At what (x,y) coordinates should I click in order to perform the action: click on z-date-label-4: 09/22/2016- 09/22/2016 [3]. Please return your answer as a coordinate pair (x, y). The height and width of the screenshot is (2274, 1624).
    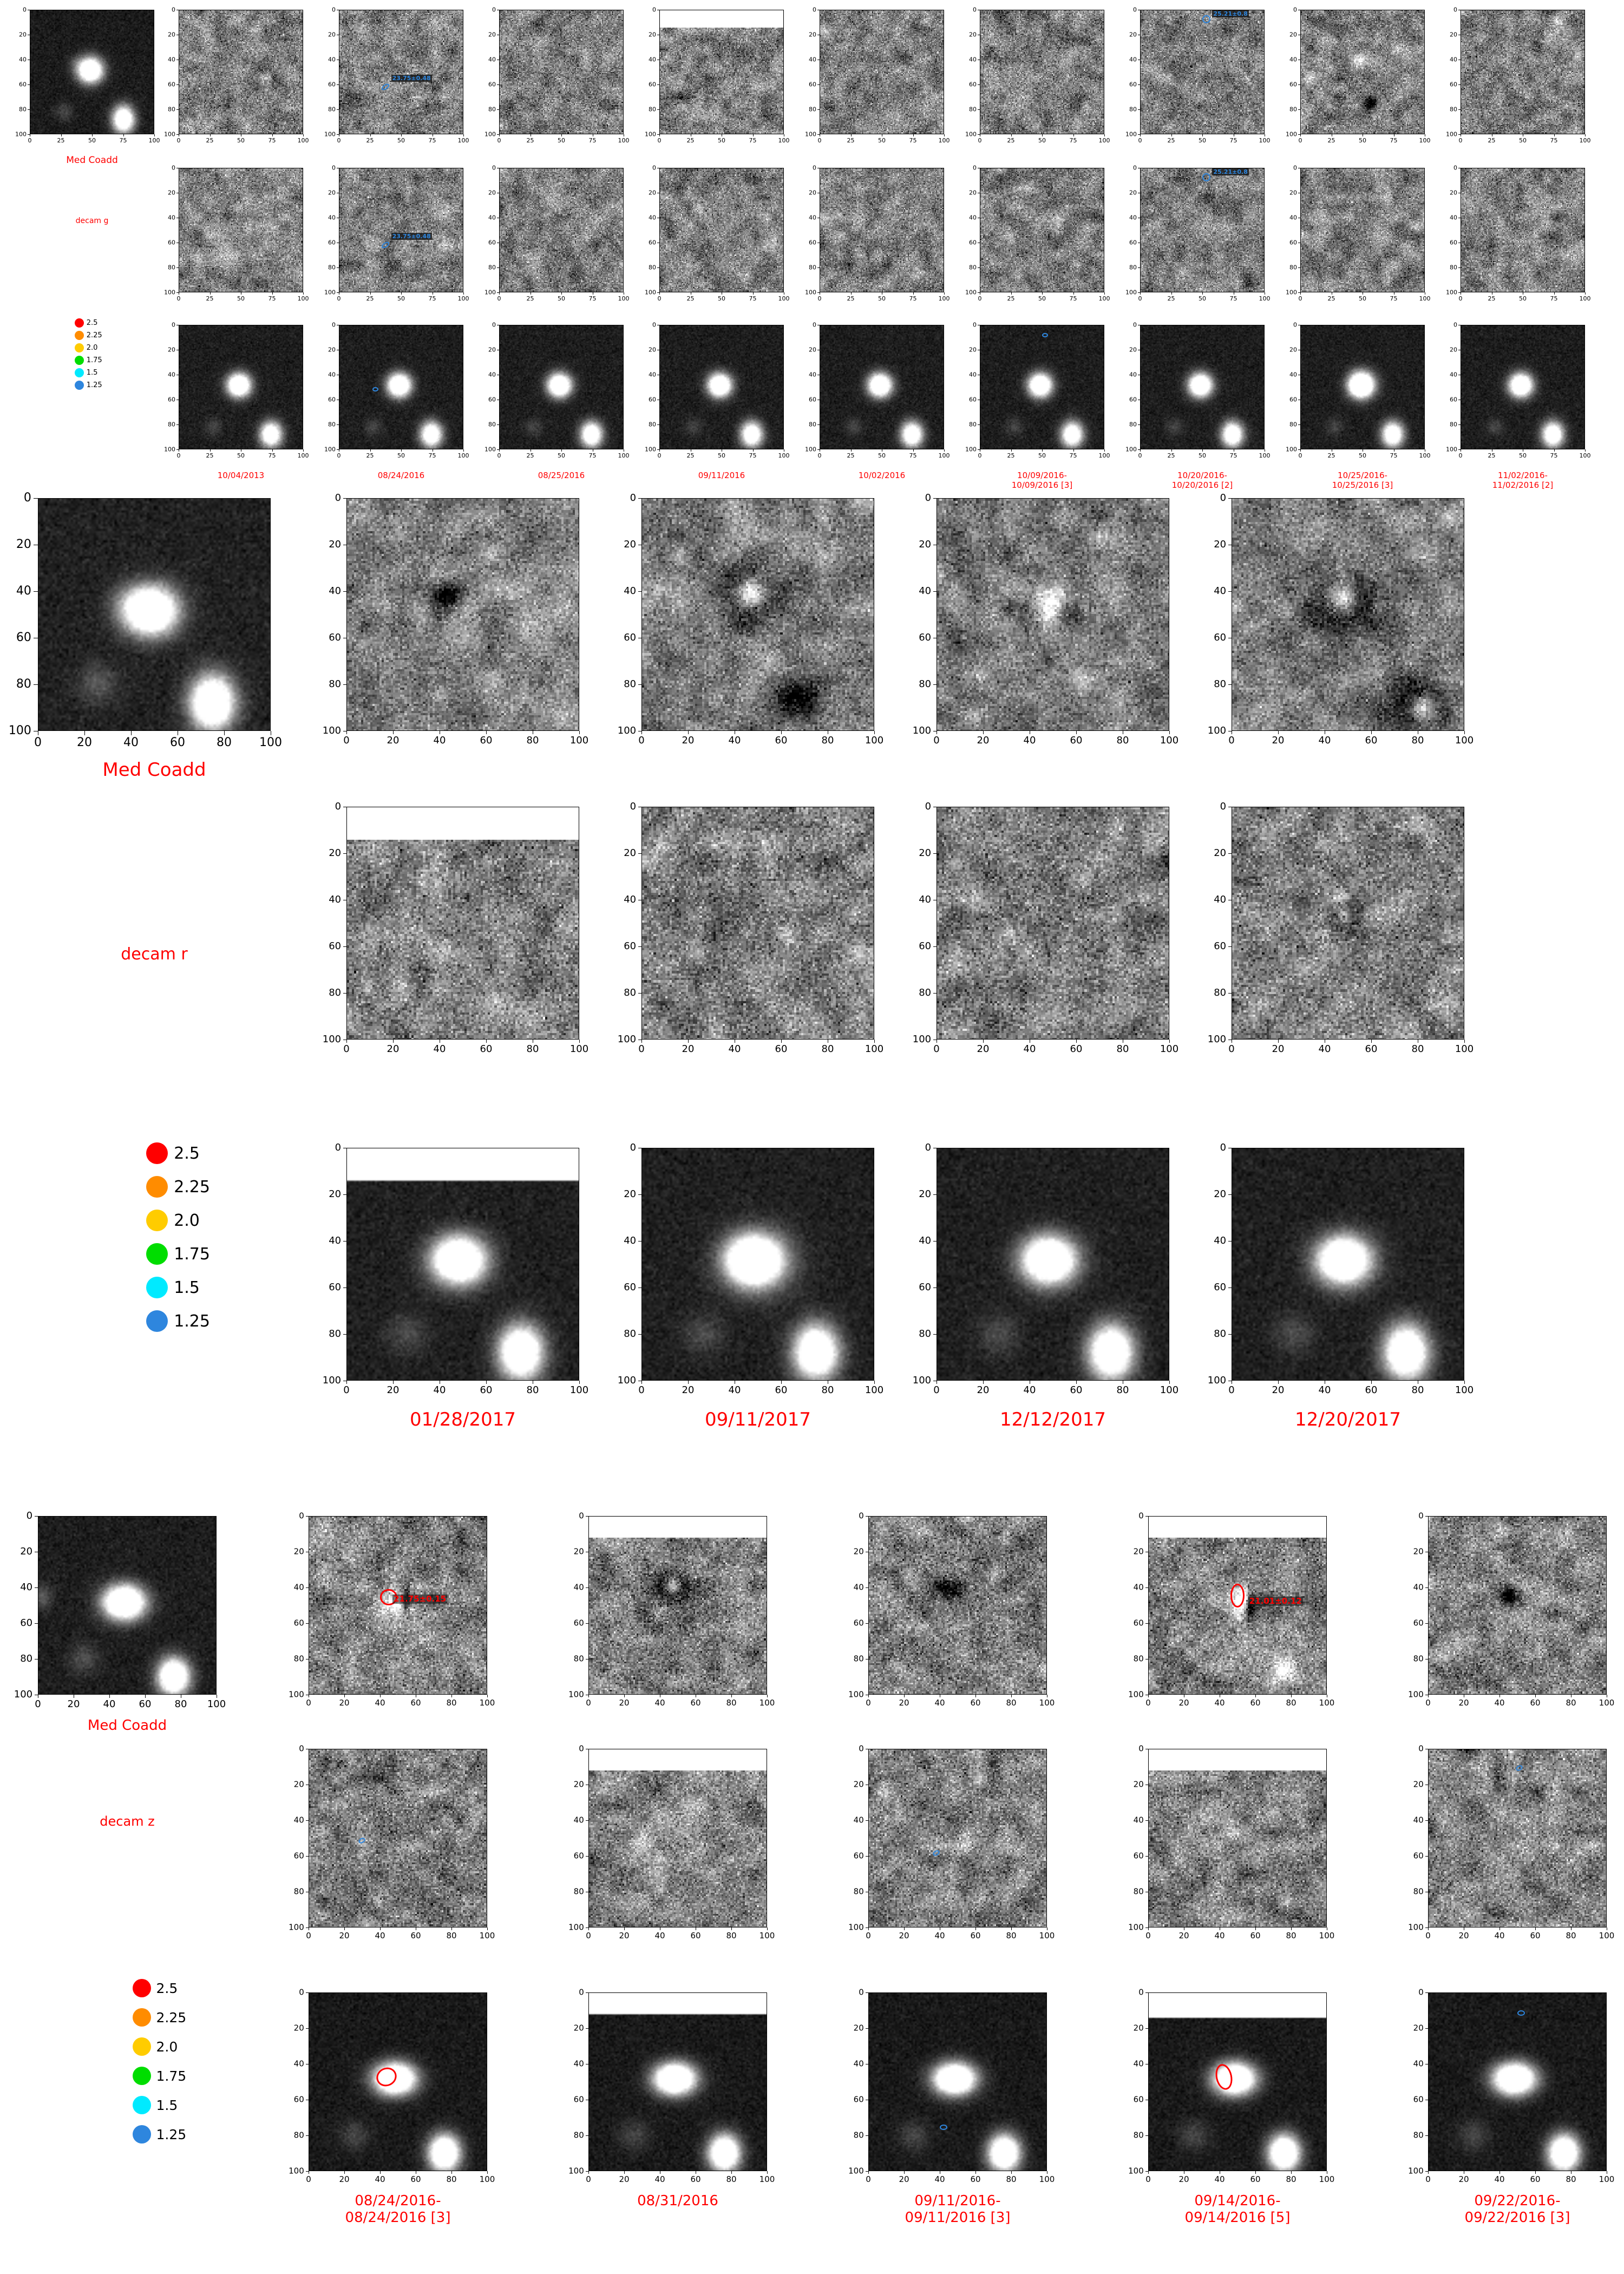
    Looking at the image, I should click on (1517, 2210).